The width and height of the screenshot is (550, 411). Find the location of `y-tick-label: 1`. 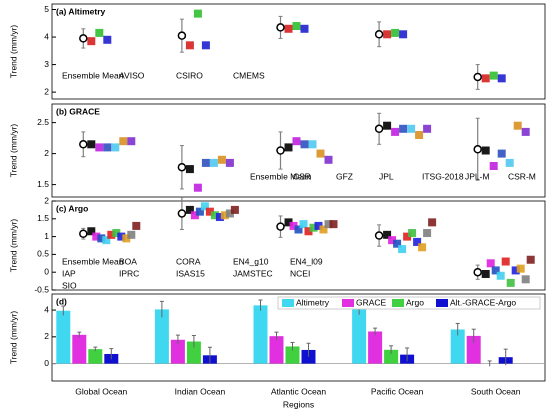

y-tick-label: 1 is located at coordinates (46, 236).